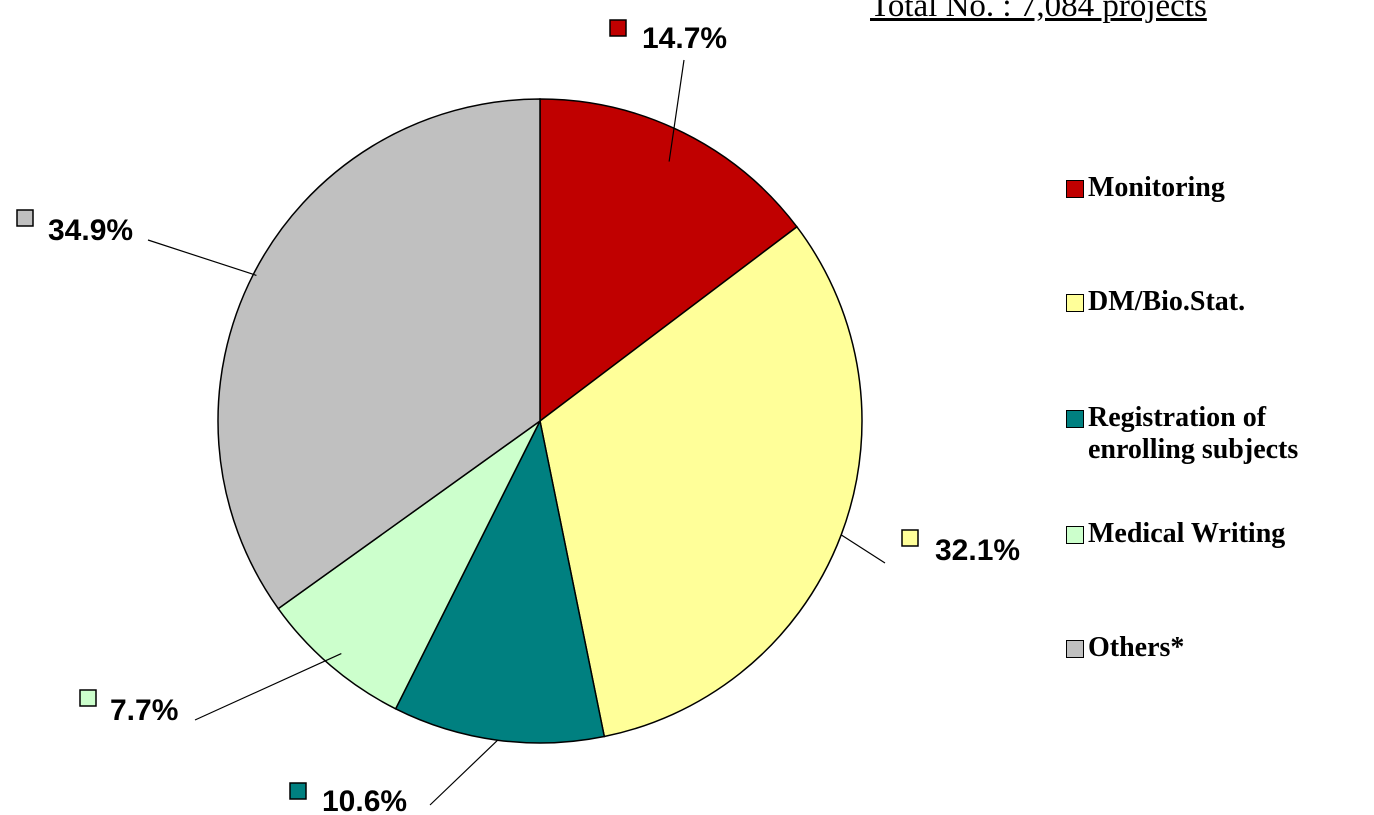 This screenshot has height=815, width=1374. I want to click on annotation: Total No. : 7,084 projects, so click(1038, 12).